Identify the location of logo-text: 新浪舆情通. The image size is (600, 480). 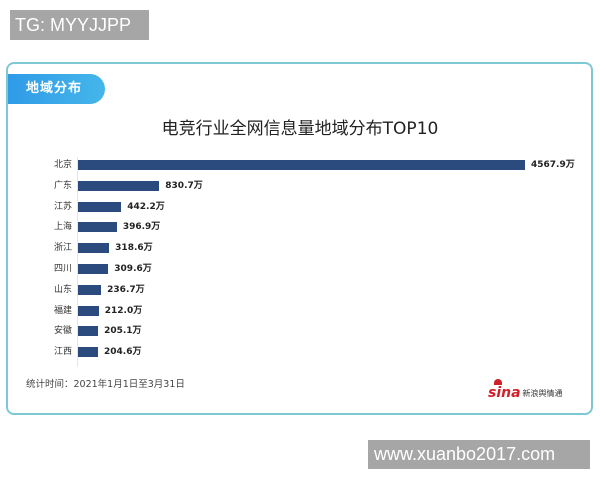
(542, 393).